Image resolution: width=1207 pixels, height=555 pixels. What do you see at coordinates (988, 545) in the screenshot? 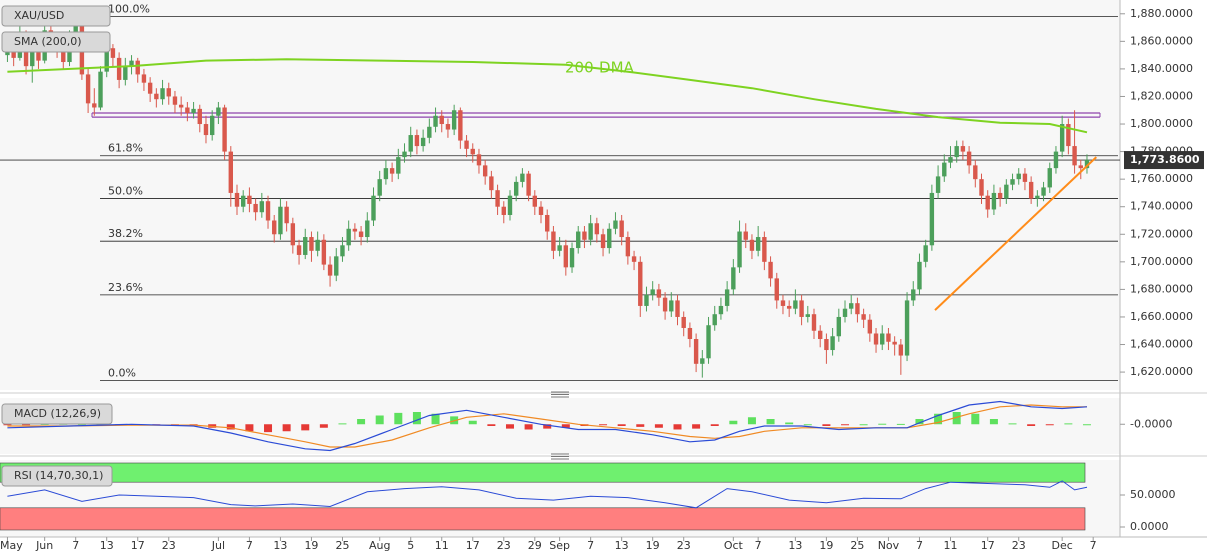
I see `x-tick-label: 17` at bounding box center [988, 545].